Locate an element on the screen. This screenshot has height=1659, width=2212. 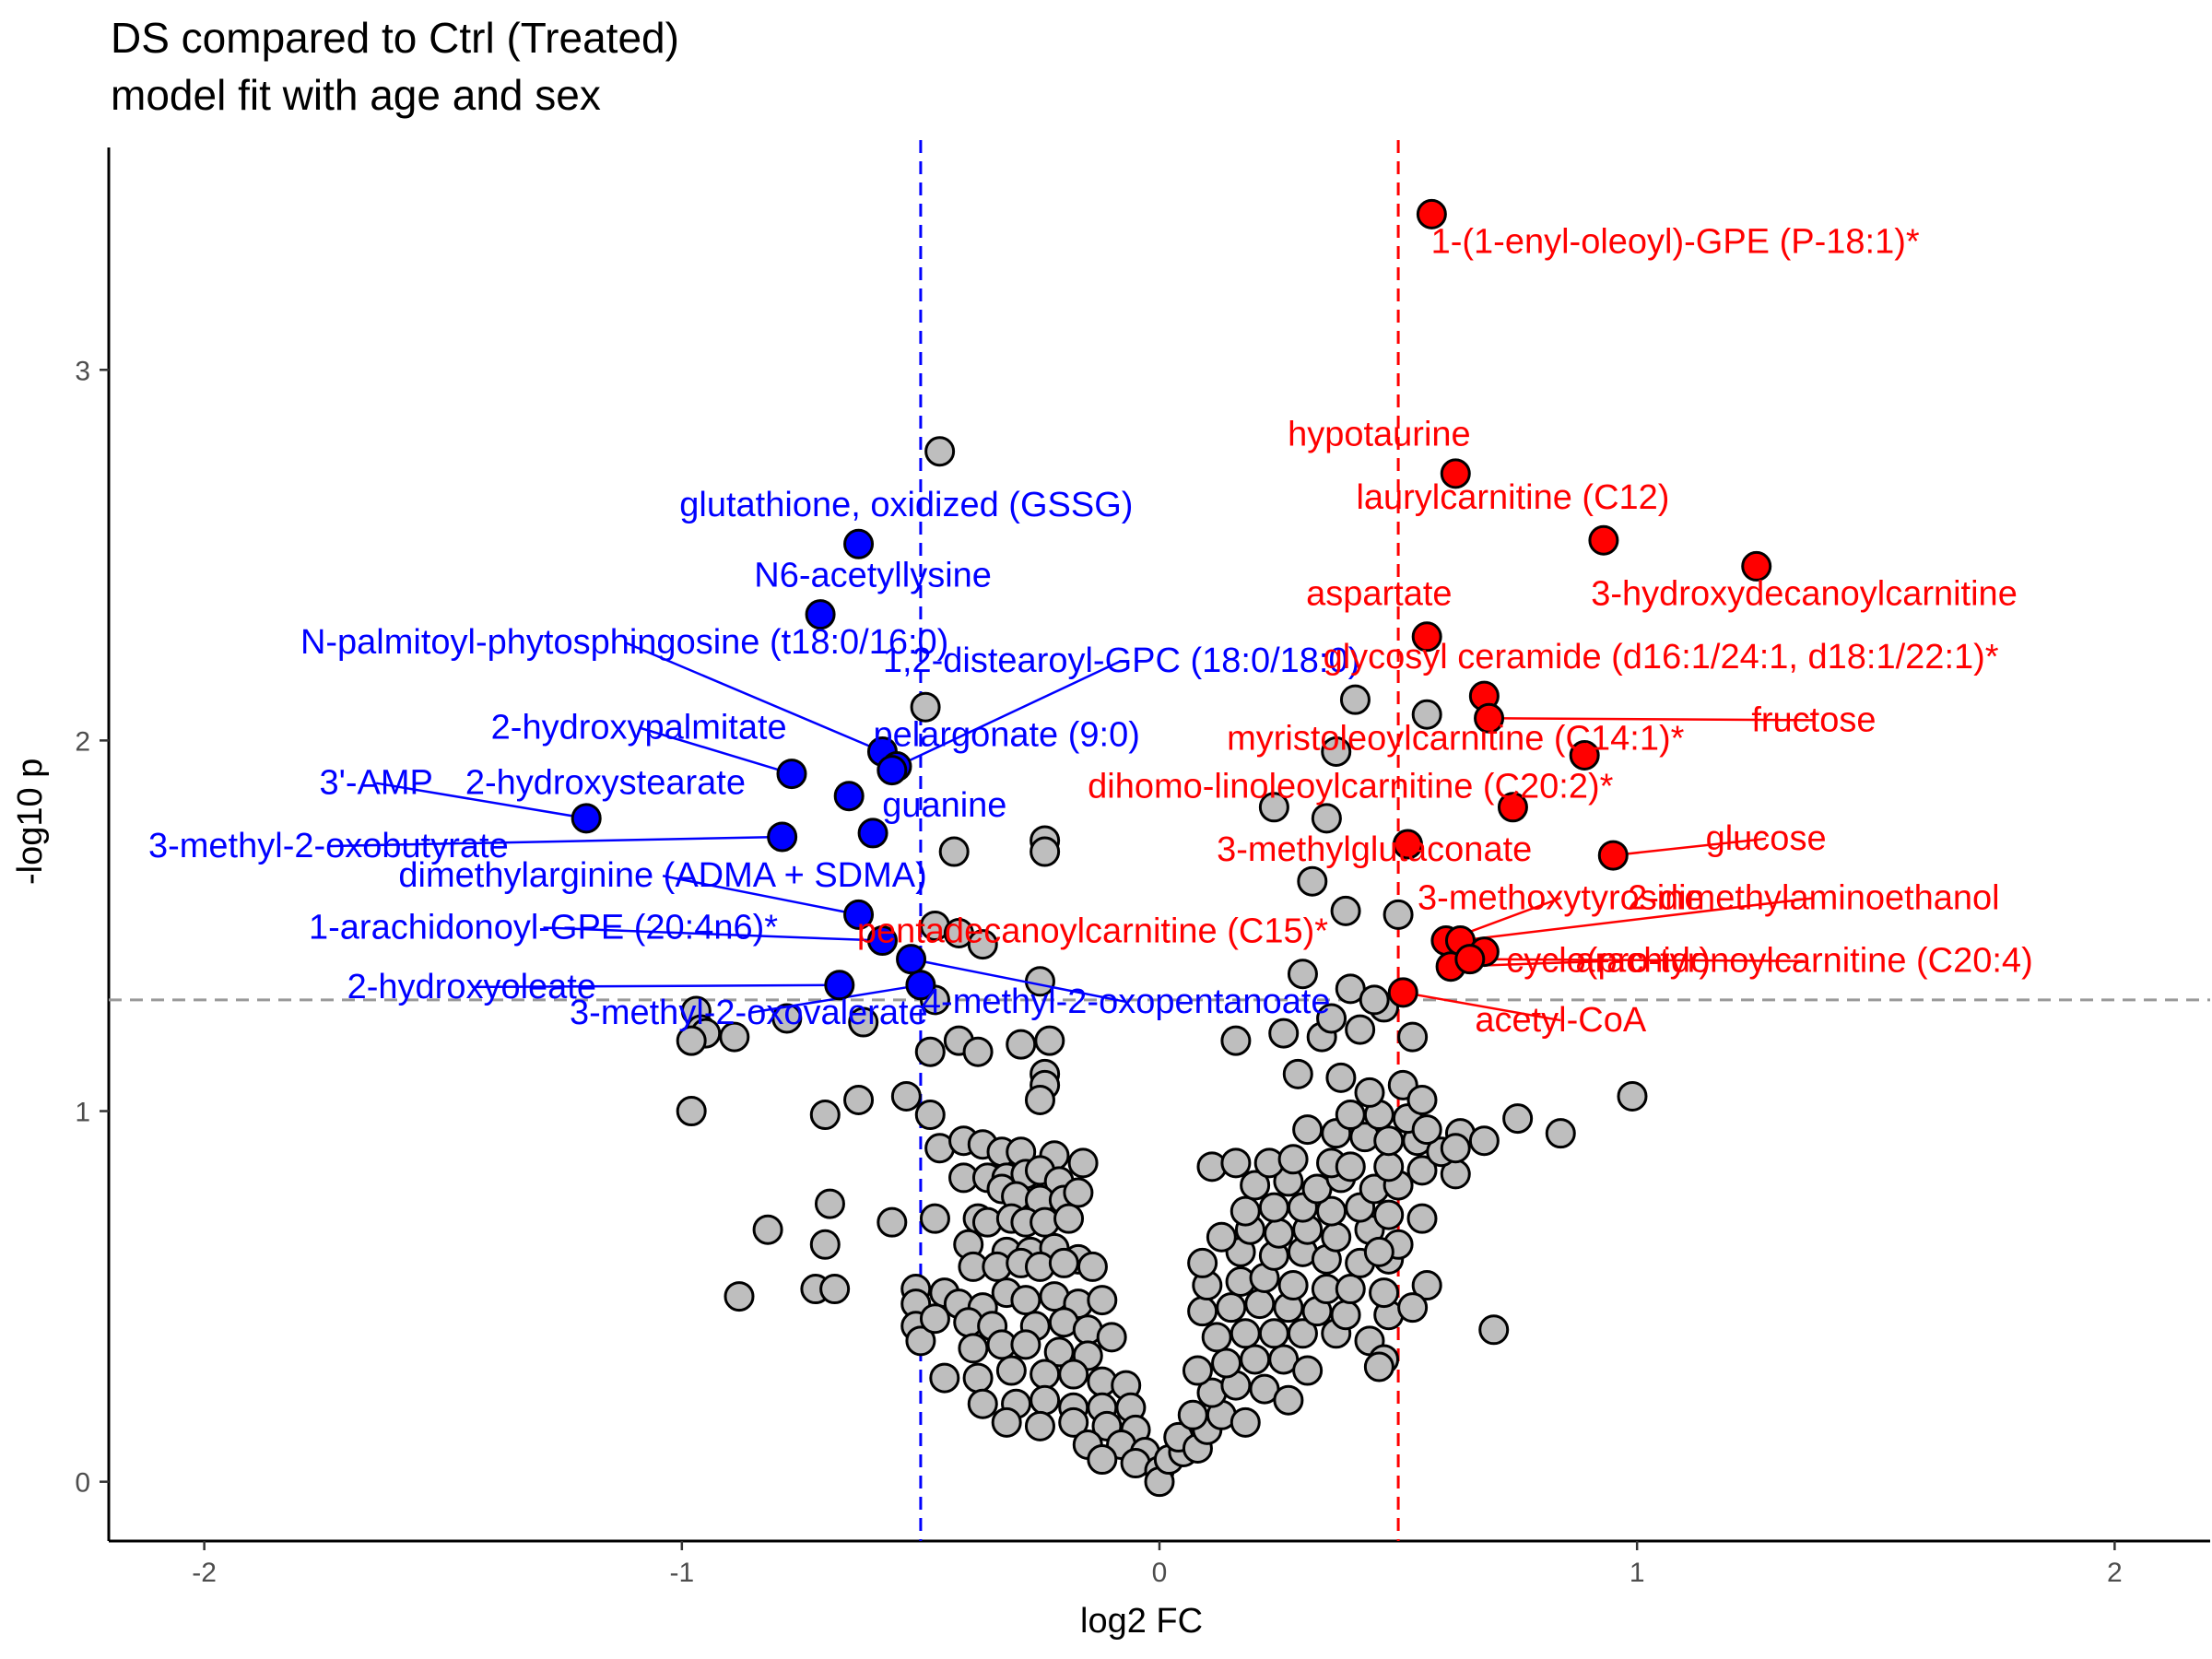
up-label: 3-methoxytyrosine is located at coordinates (1560, 897).